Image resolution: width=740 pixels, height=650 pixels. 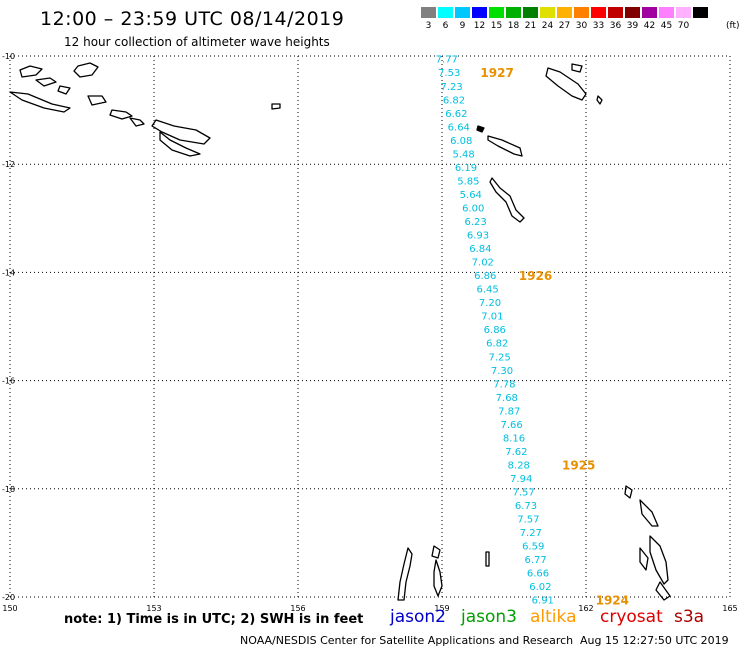 I want to click on x-tick-label: 165, so click(x=729, y=608).